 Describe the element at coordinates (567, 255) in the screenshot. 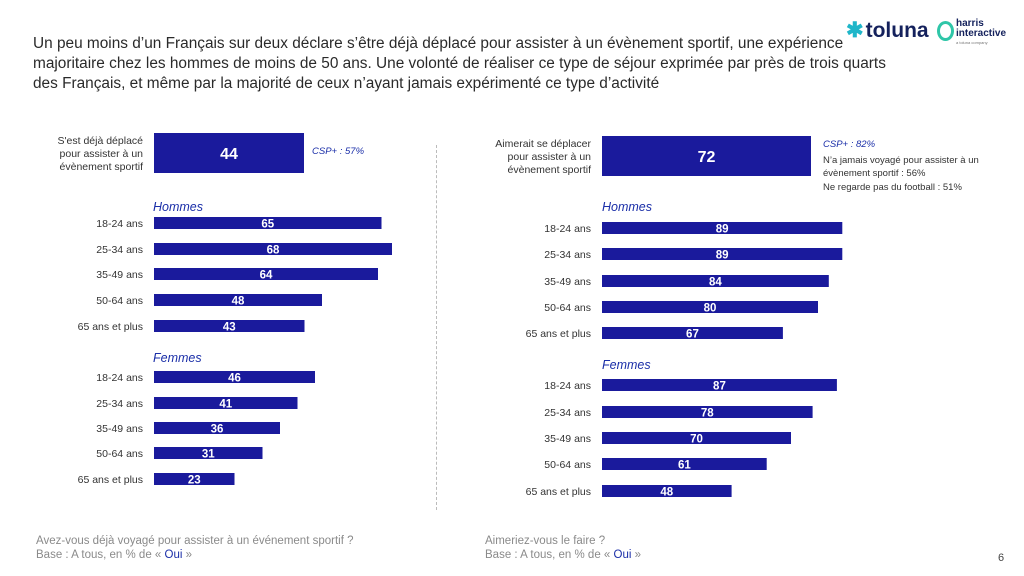

I see `right-category-label-hommes-1: 25-34 ans` at that location.